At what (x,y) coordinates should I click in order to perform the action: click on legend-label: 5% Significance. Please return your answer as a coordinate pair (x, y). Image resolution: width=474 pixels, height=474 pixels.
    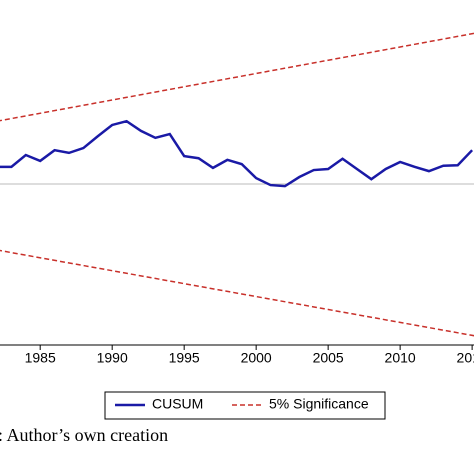
    Looking at the image, I should click on (319, 404).